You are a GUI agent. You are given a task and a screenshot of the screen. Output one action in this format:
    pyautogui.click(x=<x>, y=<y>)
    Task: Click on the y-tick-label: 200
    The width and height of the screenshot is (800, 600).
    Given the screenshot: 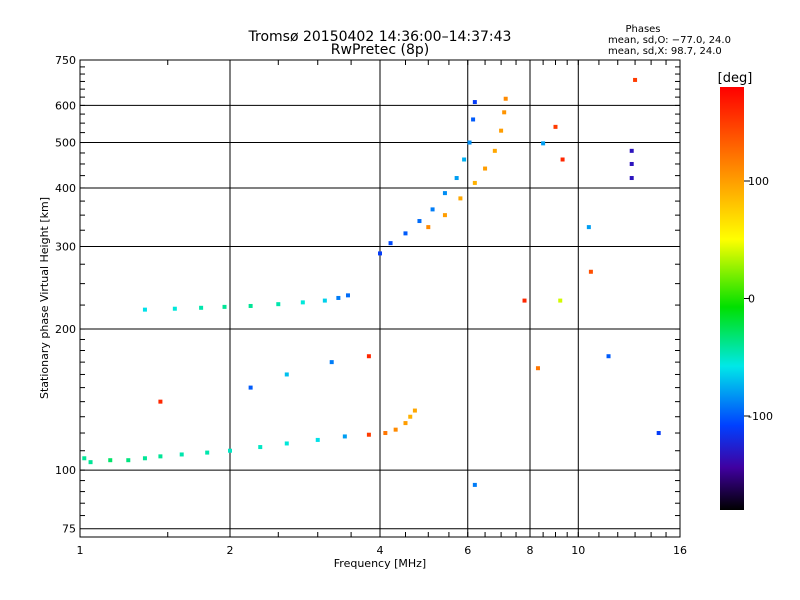 What is the action you would take?
    pyautogui.click(x=65, y=329)
    